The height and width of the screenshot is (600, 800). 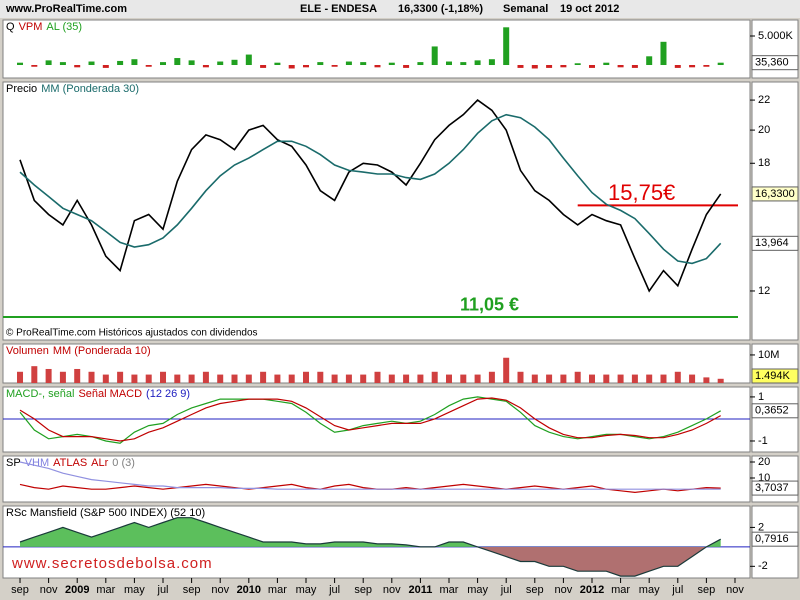 I want to click on x-tick-label: 2010, so click(x=249, y=590).